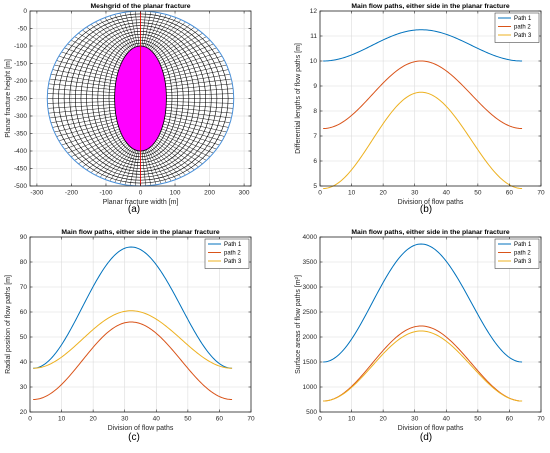  What do you see at coordinates (310, 387) in the screenshot?
I see `y-tick-label: 1000` at bounding box center [310, 387].